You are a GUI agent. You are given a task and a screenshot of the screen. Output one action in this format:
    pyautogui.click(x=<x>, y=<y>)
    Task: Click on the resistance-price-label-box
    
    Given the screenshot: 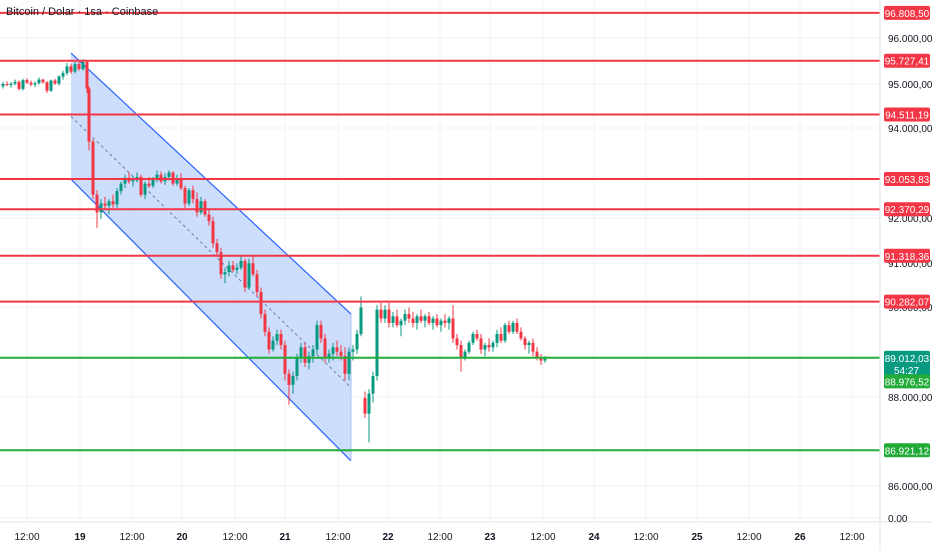 What is the action you would take?
    pyautogui.click(x=907, y=12)
    